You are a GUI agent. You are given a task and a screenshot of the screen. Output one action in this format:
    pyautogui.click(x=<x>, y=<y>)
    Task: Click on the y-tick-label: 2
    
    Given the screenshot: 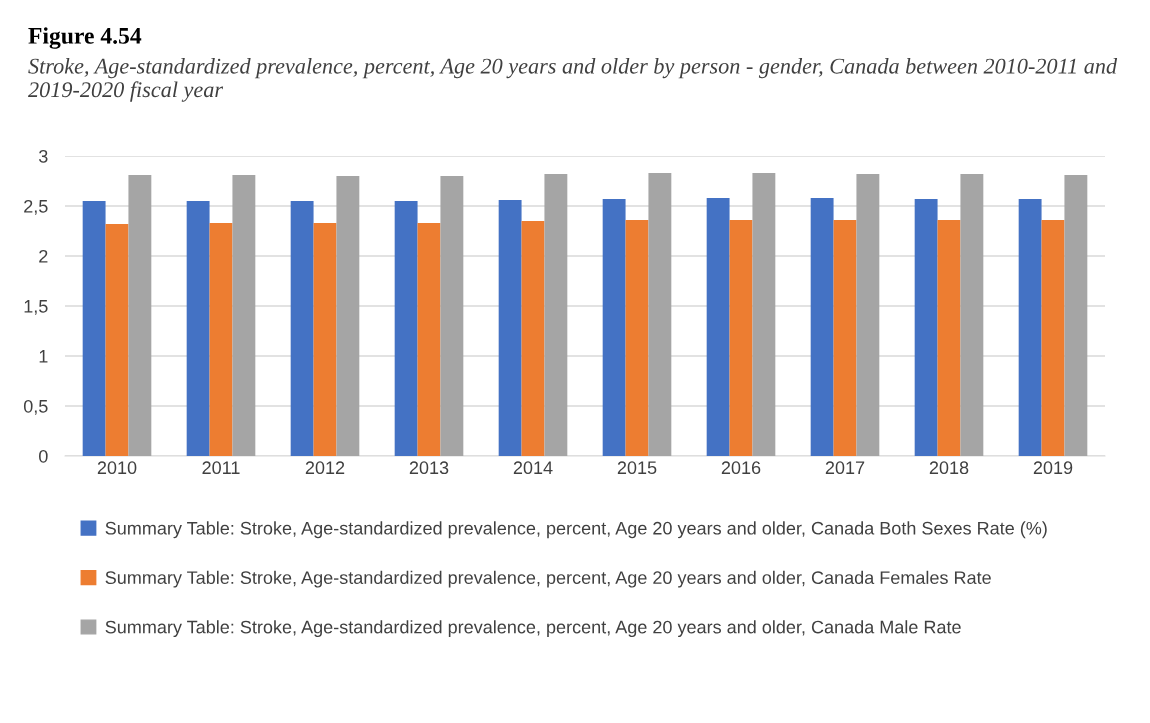 What is the action you would take?
    pyautogui.click(x=43, y=256)
    